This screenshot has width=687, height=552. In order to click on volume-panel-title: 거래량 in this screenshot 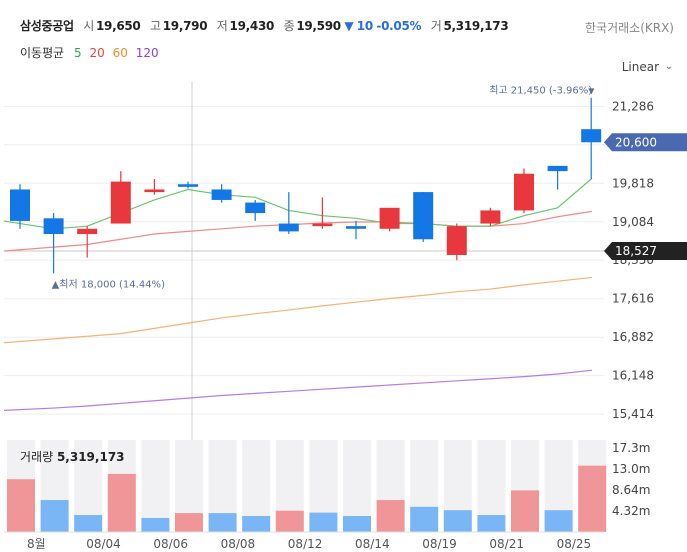, I will do `click(37, 457)`.